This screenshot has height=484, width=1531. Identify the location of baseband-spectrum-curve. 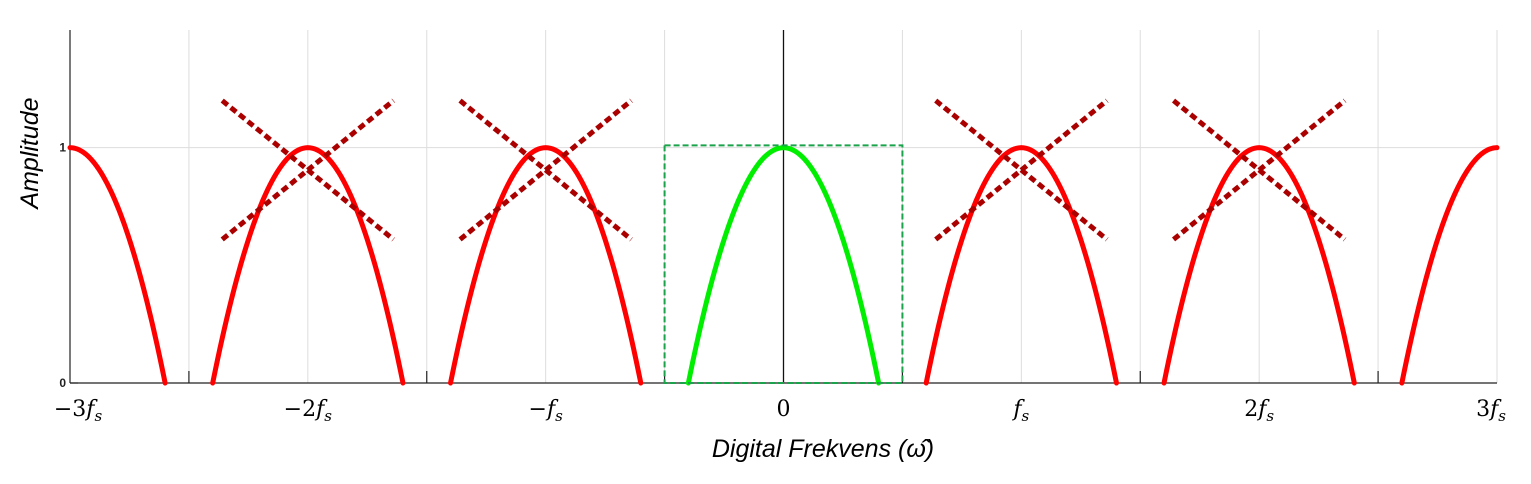
(783, 265).